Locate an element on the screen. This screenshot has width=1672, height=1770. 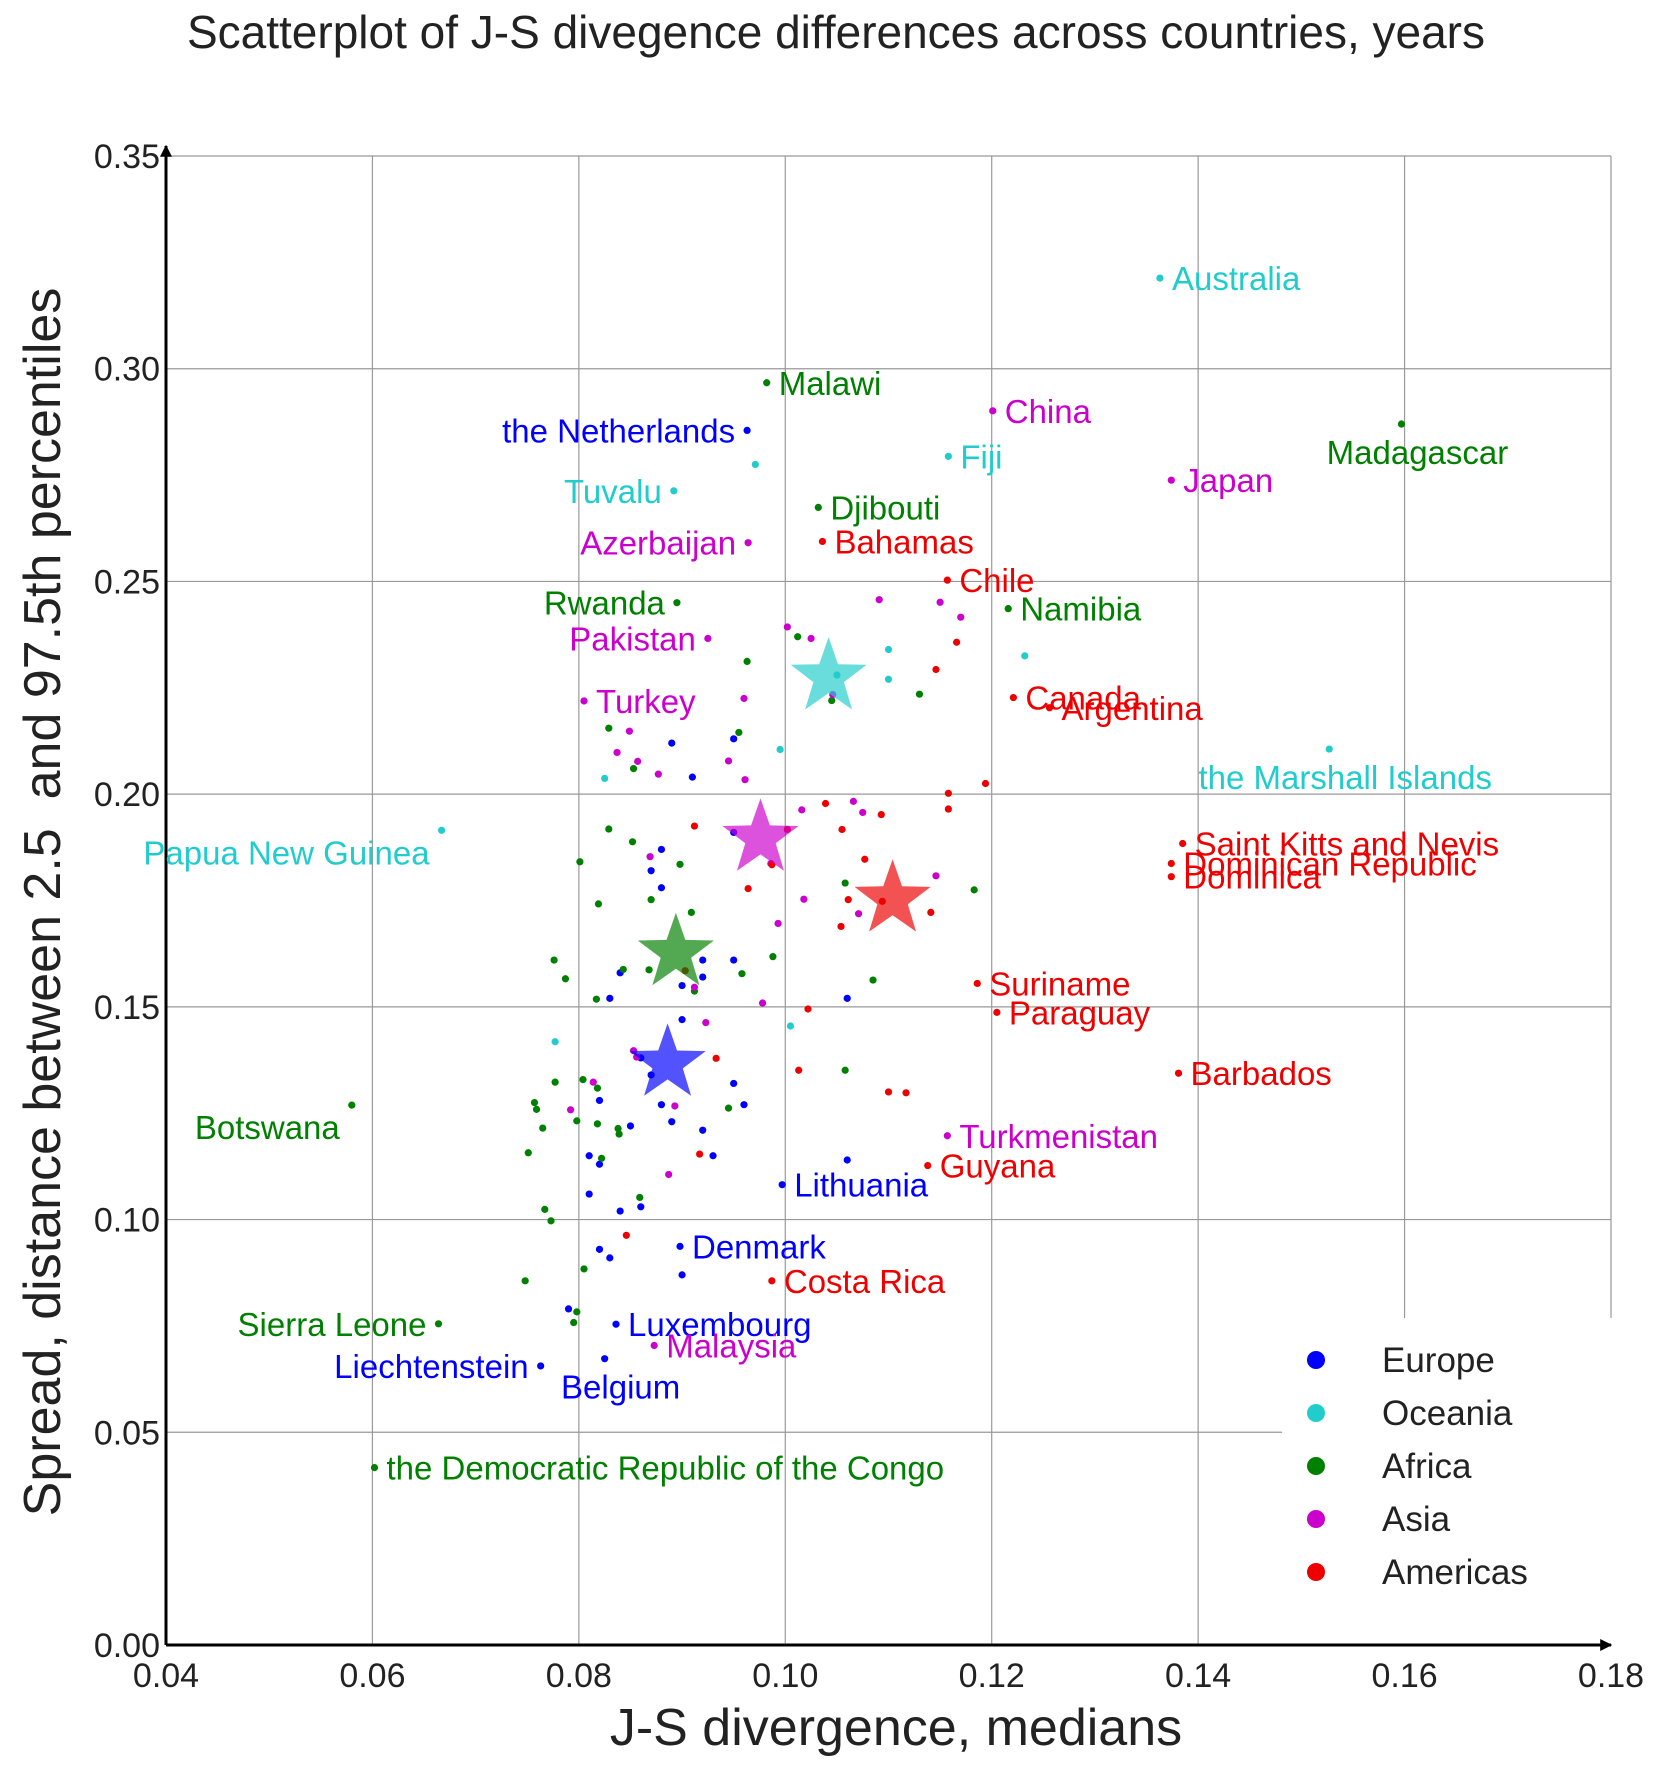
asia-point-label: Malaysia is located at coordinates (731, 1345).